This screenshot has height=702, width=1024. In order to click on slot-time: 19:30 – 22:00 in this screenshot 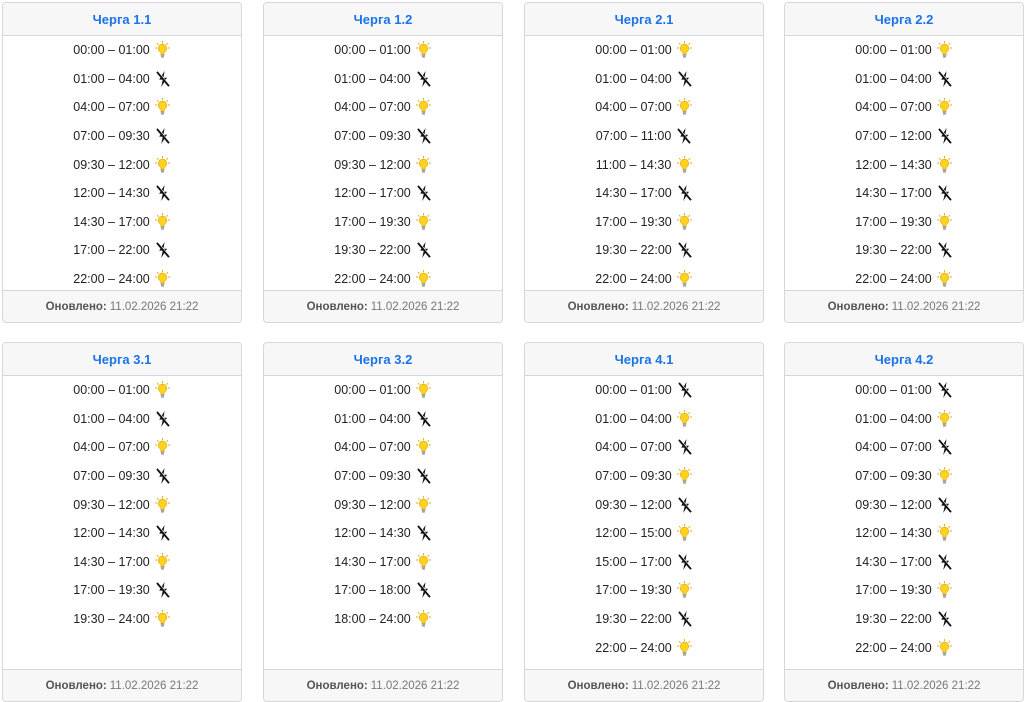, I will do `click(893, 619)`.